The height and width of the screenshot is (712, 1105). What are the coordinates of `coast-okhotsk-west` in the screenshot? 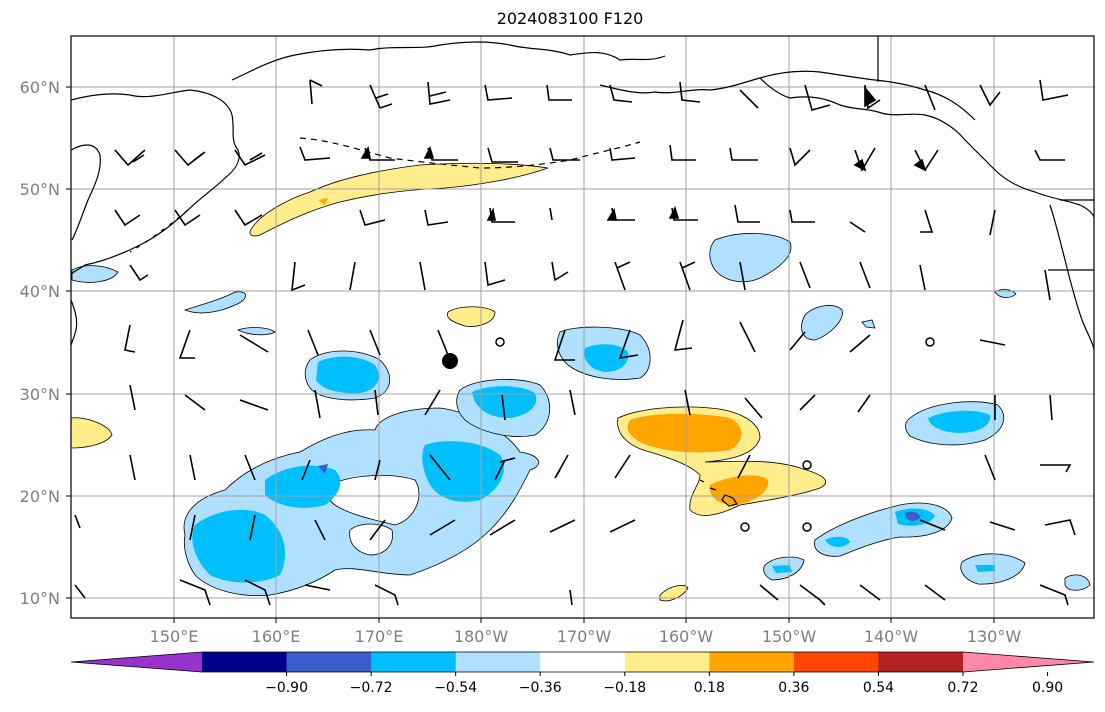 It's located at (86, 192).